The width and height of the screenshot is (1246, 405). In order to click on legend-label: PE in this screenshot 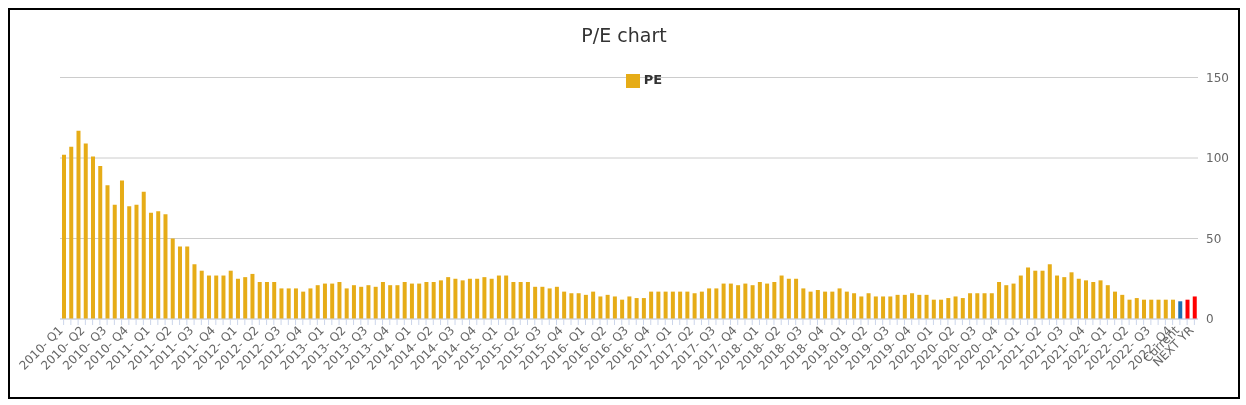, I will do `click(653, 79)`.